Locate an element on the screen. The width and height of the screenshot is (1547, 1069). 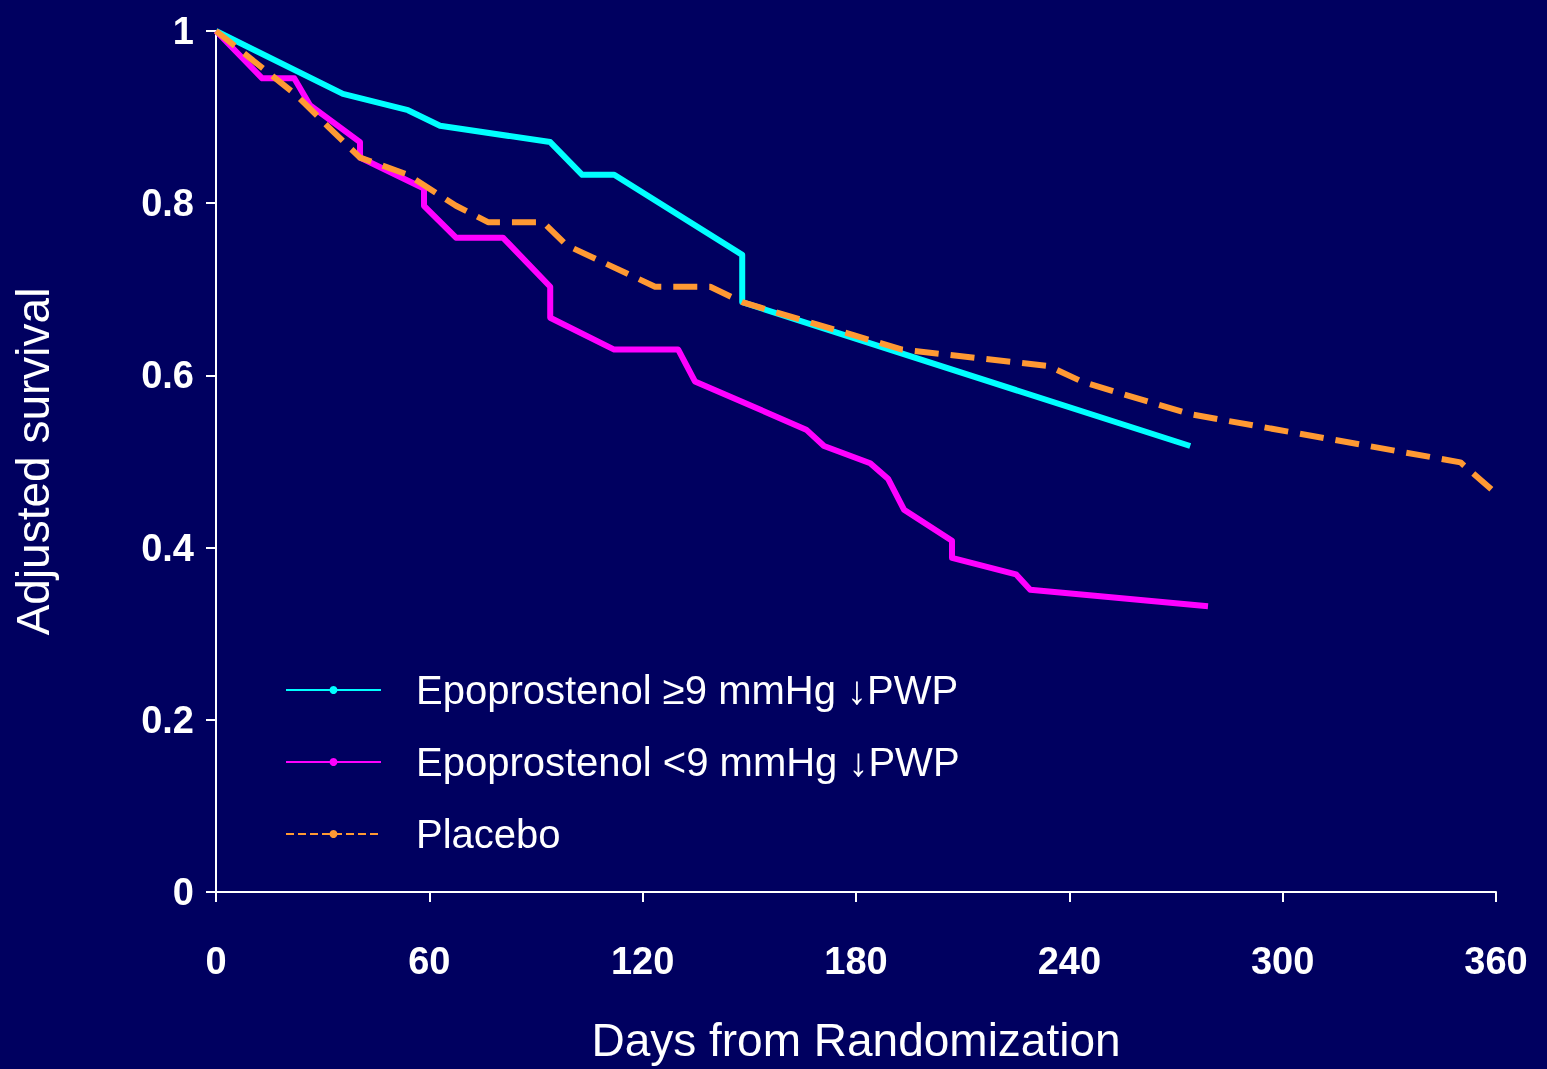
x-tick-label: 180 is located at coordinates (856, 961).